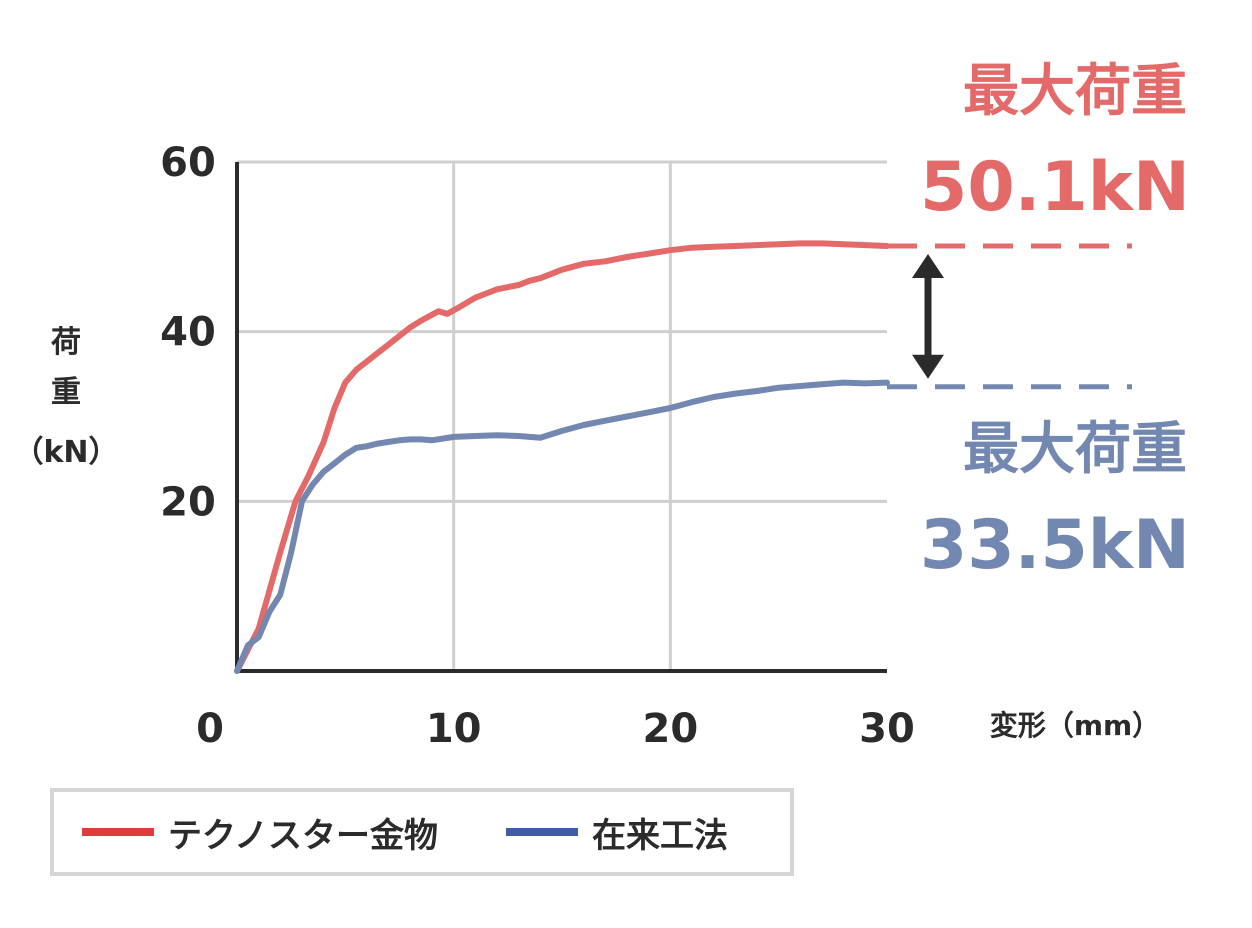  Describe the element at coordinates (1075, 91) in the screenshot. I see `annotation-technostar-title: 最大荷重` at that location.